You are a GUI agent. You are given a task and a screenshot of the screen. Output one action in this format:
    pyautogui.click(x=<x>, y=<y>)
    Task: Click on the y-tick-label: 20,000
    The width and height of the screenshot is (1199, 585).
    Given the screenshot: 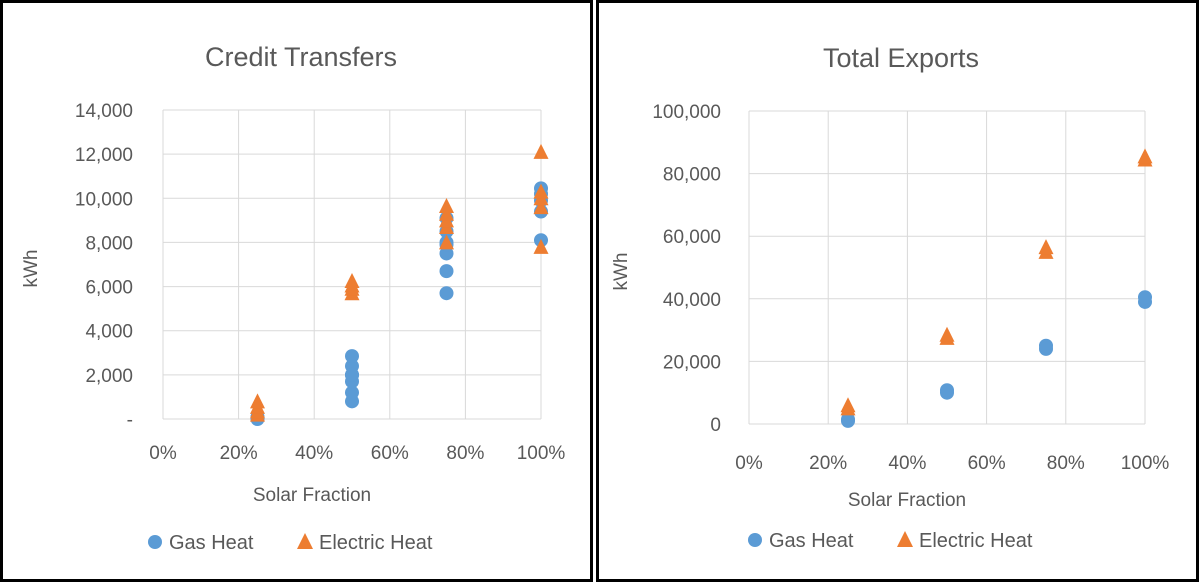 What is the action you would take?
    pyautogui.click(x=692, y=362)
    